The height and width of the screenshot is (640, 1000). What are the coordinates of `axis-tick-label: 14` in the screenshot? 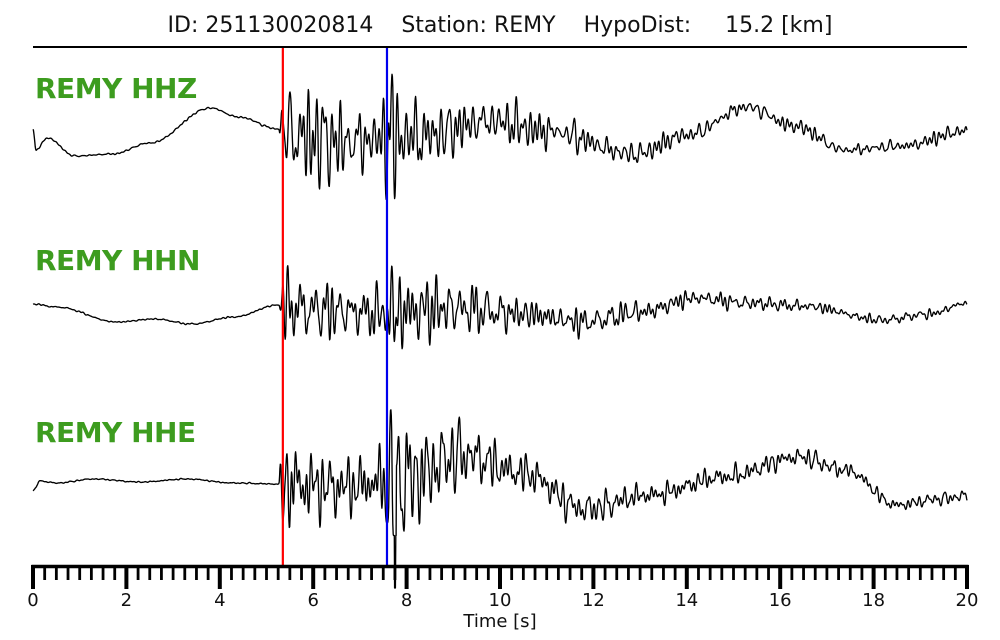 It's located at (686, 600).